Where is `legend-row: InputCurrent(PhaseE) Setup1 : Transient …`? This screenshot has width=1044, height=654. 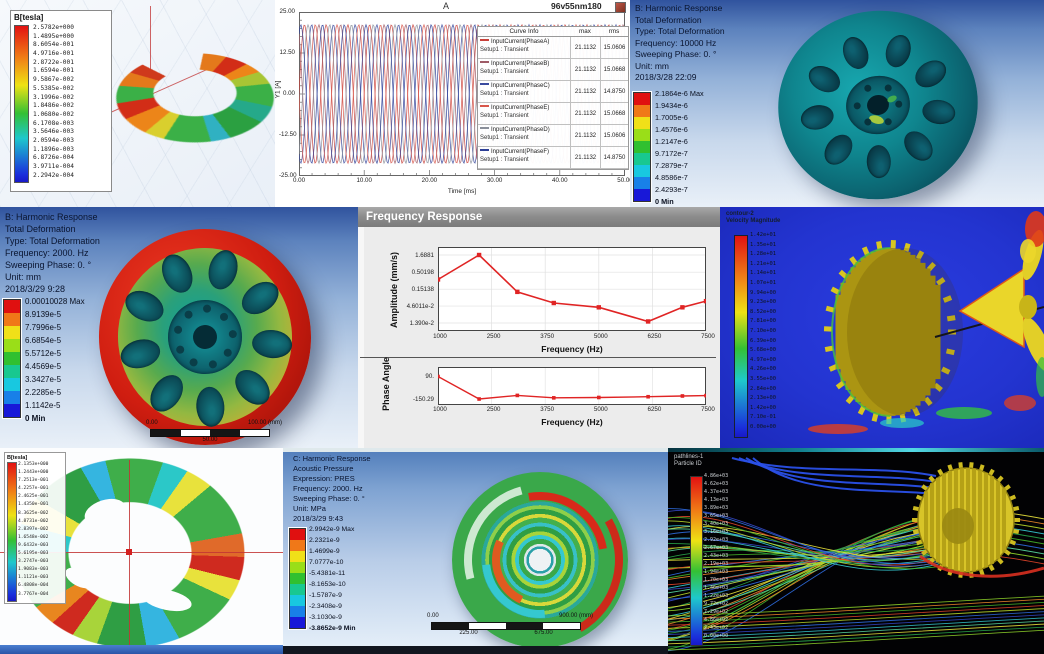 legend-row: InputCurrent(PhaseE) Setup1 : Transient … is located at coordinates (553, 114).